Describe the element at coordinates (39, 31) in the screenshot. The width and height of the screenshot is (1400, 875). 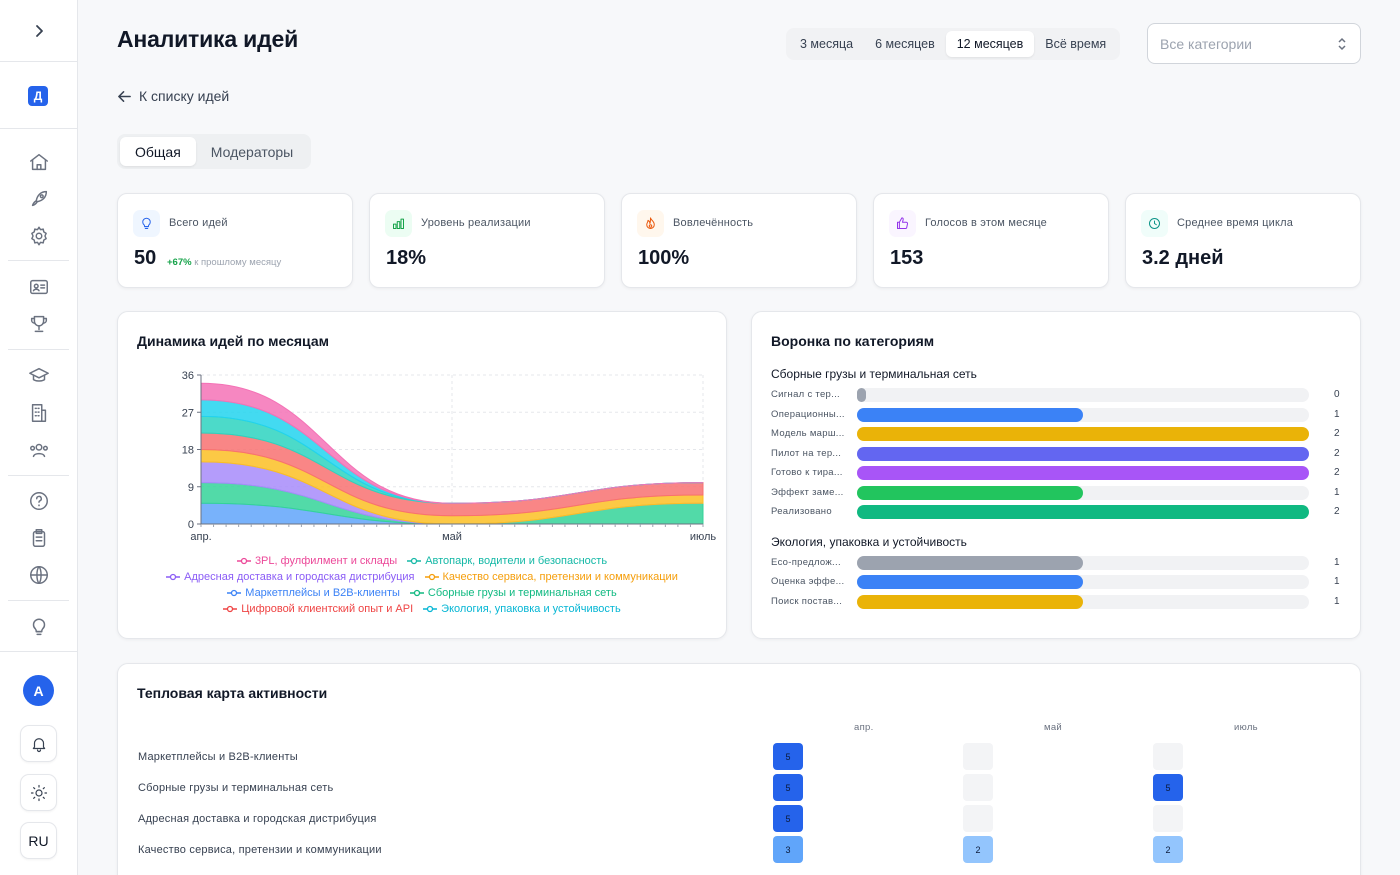
I see `expand-sidebar-button` at that location.